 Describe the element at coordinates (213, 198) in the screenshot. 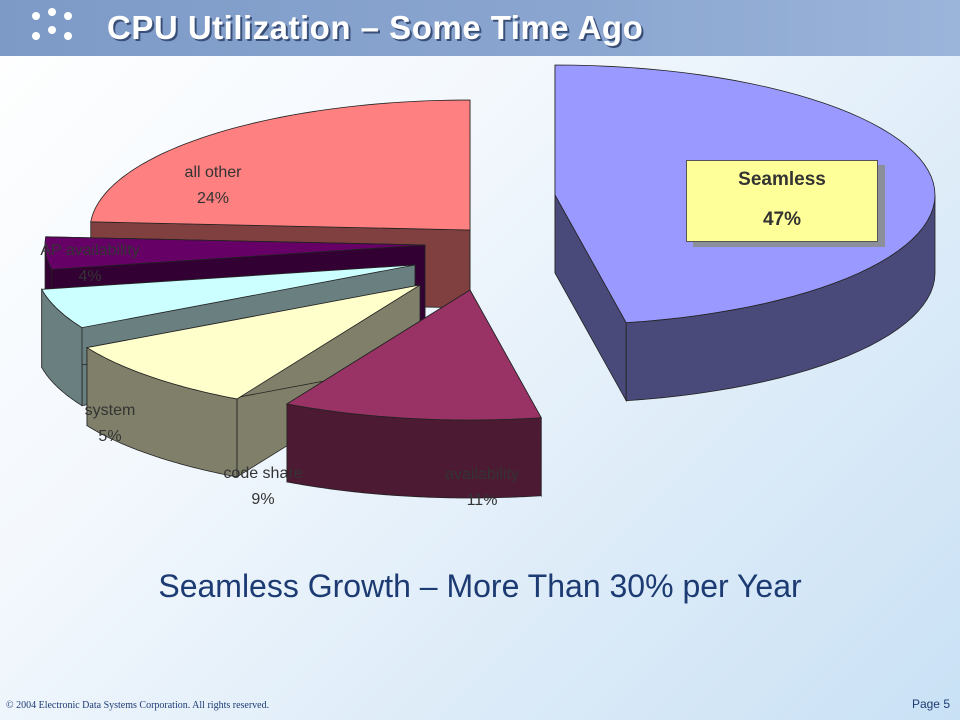

I see `slice-percent: 24%` at that location.